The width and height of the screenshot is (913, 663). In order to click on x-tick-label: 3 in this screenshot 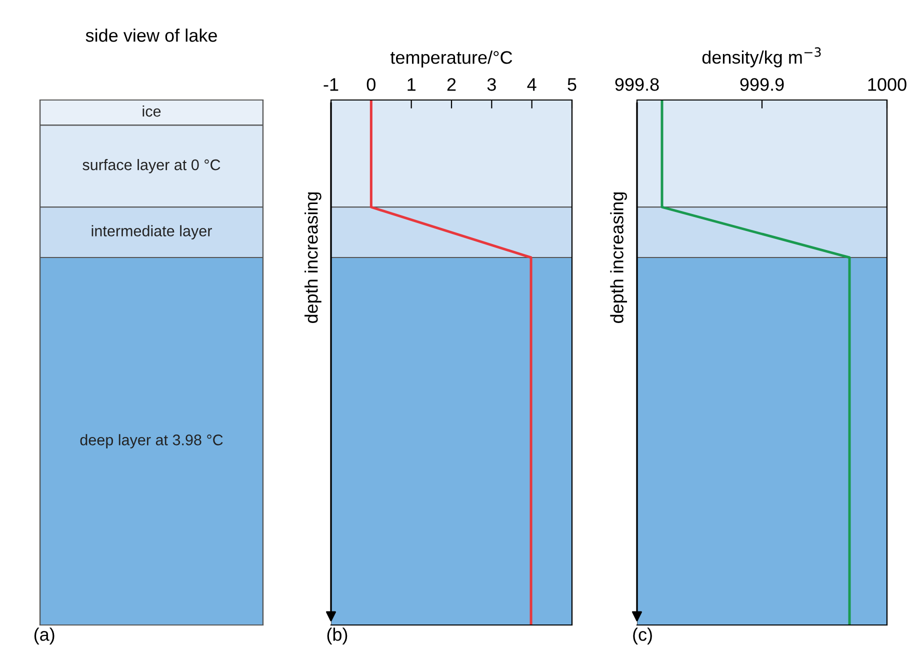, I will do `click(491, 84)`.